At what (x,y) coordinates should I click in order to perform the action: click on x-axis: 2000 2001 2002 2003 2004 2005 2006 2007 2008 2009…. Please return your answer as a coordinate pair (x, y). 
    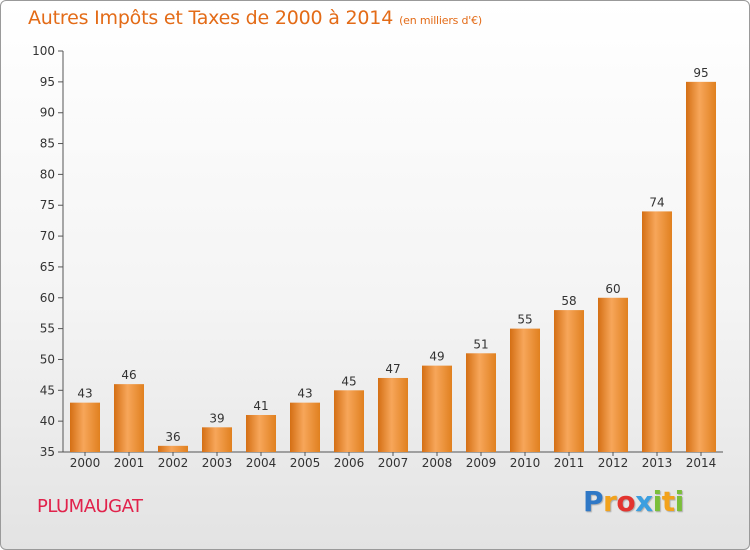
    Looking at the image, I should click on (393, 460).